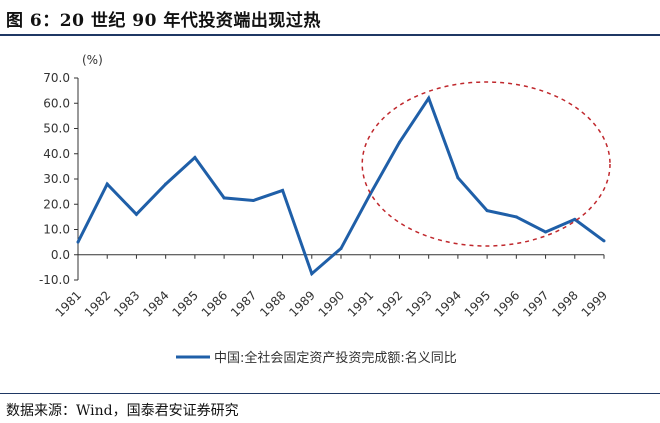 The width and height of the screenshot is (660, 423). I want to click on x-tick-label: 1982, so click(97, 303).